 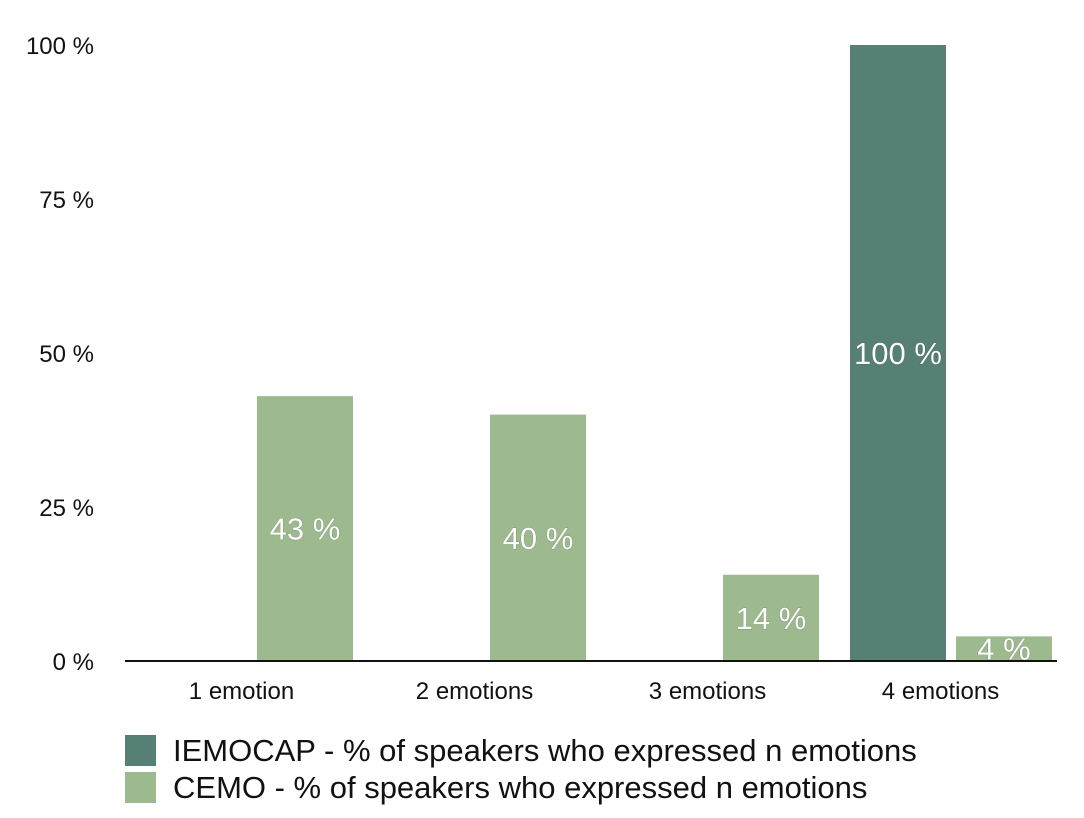 What do you see at coordinates (73, 662) in the screenshot?
I see `y-tick-label: 0 %` at bounding box center [73, 662].